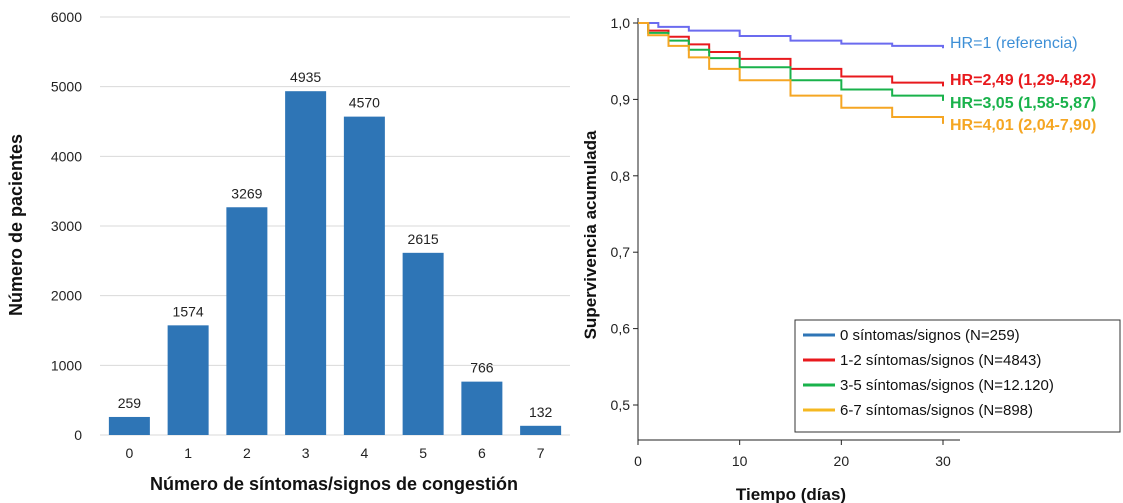 The height and width of the screenshot is (503, 1123). What do you see at coordinates (621, 23) in the screenshot?
I see `survival-y-tick: 1,0` at bounding box center [621, 23].